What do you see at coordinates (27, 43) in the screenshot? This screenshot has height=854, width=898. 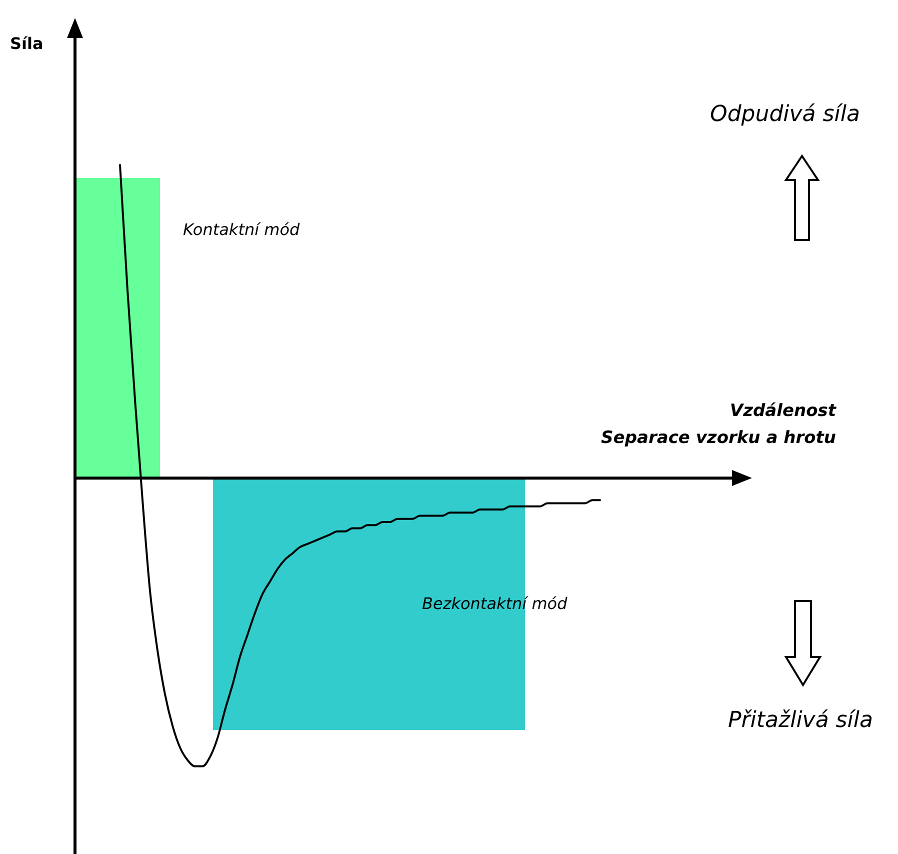 I see `text: Síla` at bounding box center [27, 43].